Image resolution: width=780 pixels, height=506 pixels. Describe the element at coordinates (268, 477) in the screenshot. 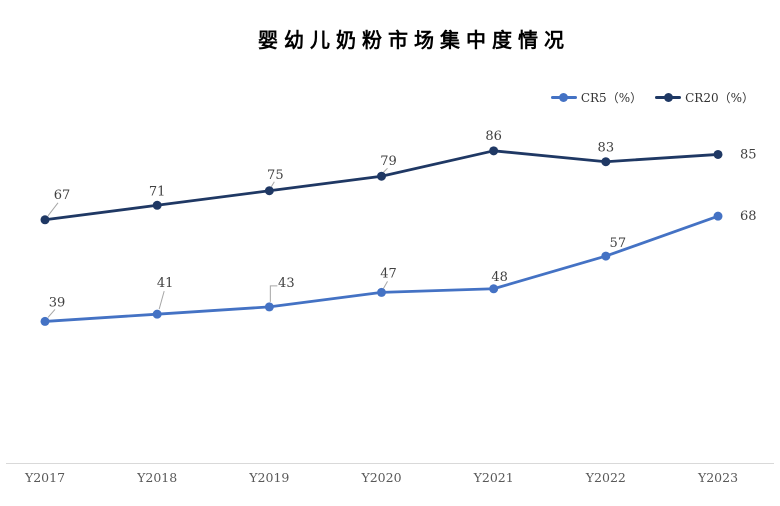

I see `x-axis-label: Y2019` at that location.